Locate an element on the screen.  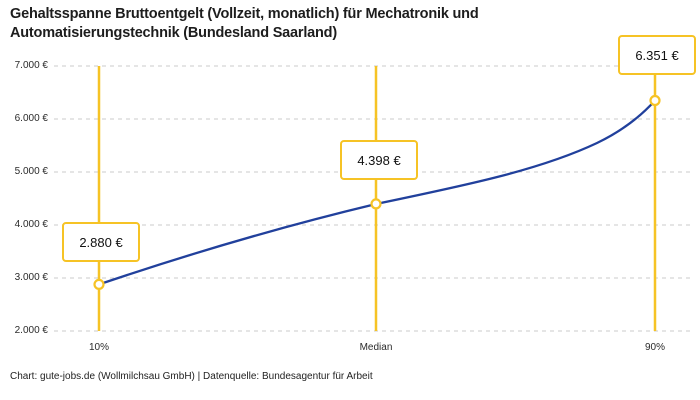
value-label-p10: 2.880 € is located at coordinates (101, 242).